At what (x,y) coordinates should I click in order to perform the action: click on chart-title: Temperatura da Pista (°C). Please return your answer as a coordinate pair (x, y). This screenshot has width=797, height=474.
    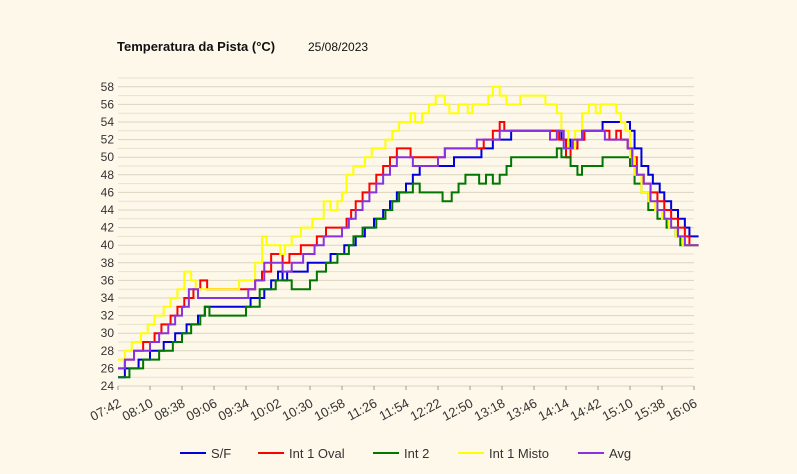
    Looking at the image, I should click on (196, 46).